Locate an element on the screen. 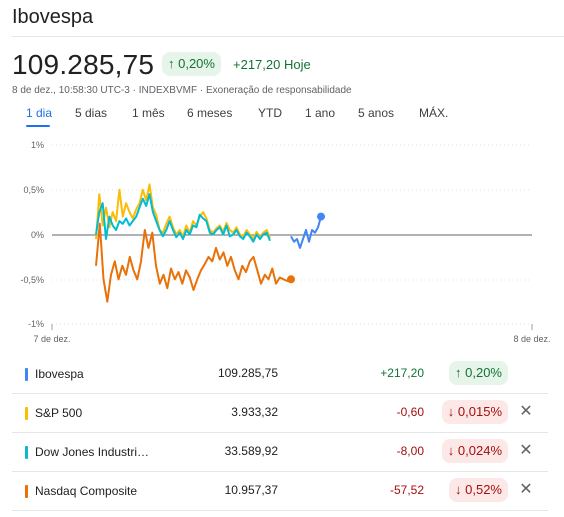 This screenshot has height=517, width=564. tab-1-year: 1 ano is located at coordinates (320, 113).